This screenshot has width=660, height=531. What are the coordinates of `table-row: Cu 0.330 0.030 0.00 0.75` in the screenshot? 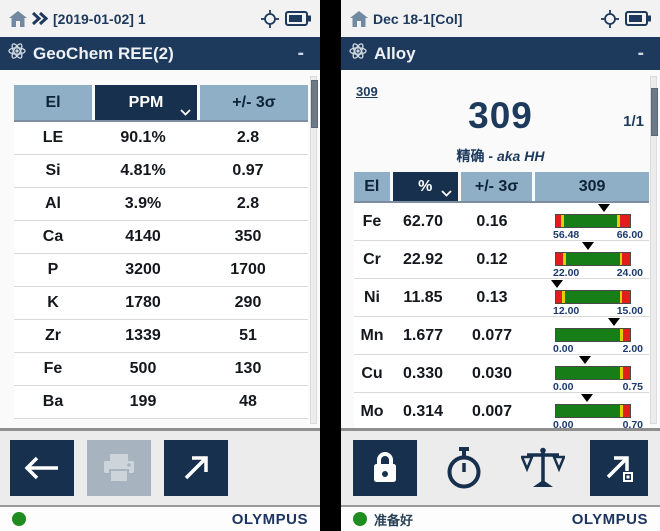 It's located at (501, 374).